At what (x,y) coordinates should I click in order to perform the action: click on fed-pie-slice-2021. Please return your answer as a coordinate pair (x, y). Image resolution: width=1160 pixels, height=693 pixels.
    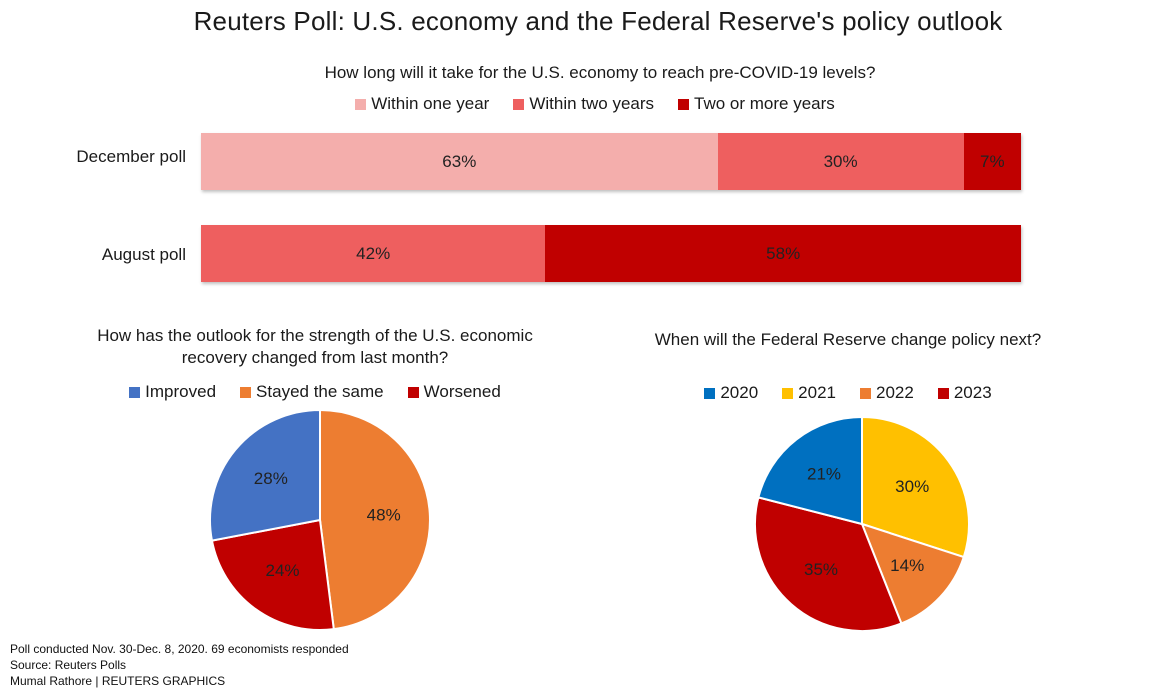
    Looking at the image, I should click on (915, 487).